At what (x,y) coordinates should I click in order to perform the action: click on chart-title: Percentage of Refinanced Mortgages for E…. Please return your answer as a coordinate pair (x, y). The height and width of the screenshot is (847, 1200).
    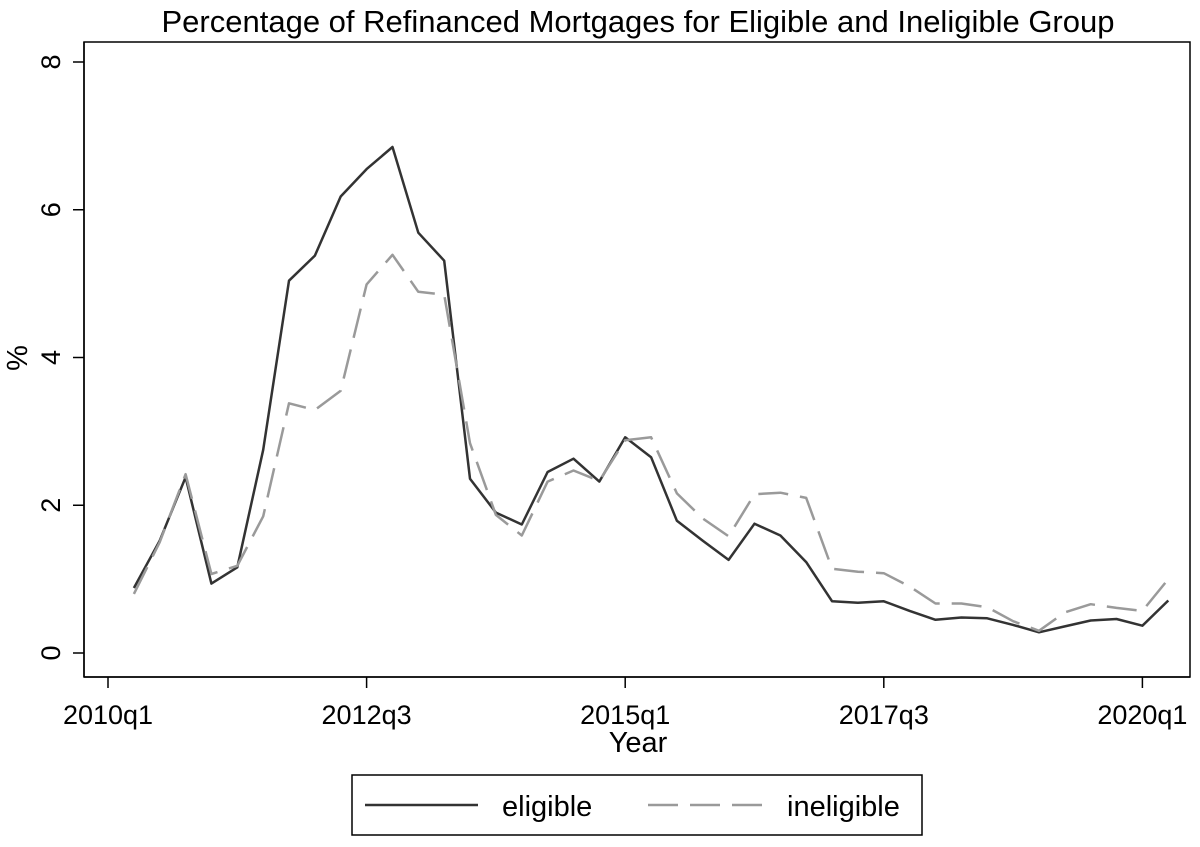
    Looking at the image, I should click on (638, 21).